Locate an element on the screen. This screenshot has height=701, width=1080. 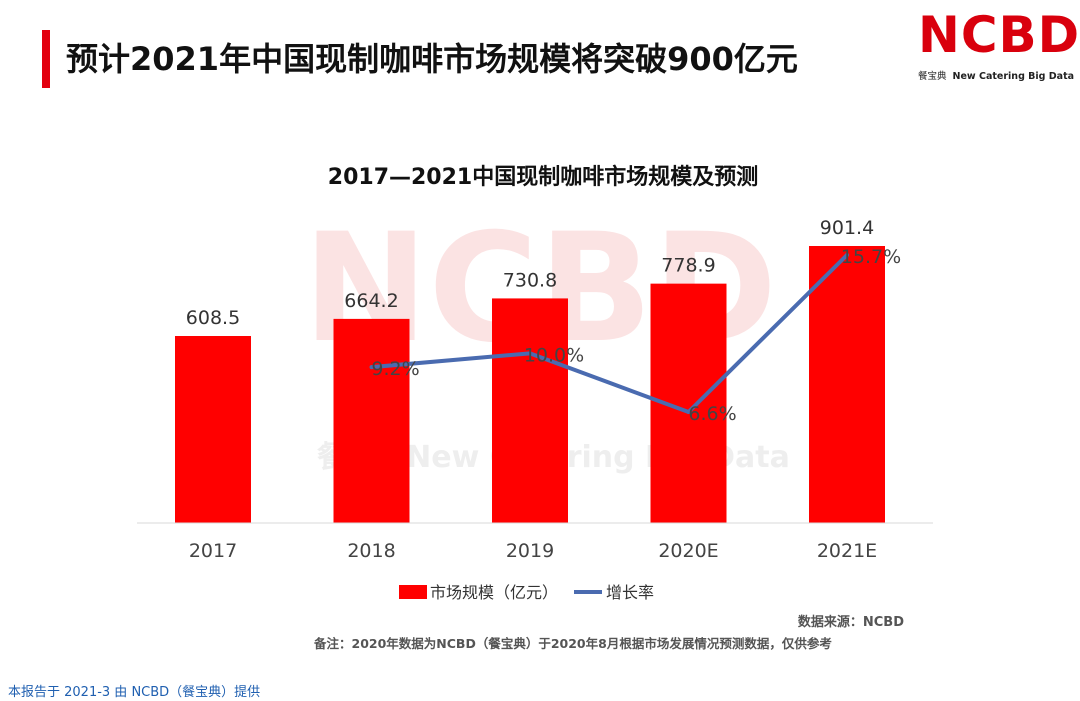
growth-label-2021E: 15.7% is located at coordinates (871, 257).